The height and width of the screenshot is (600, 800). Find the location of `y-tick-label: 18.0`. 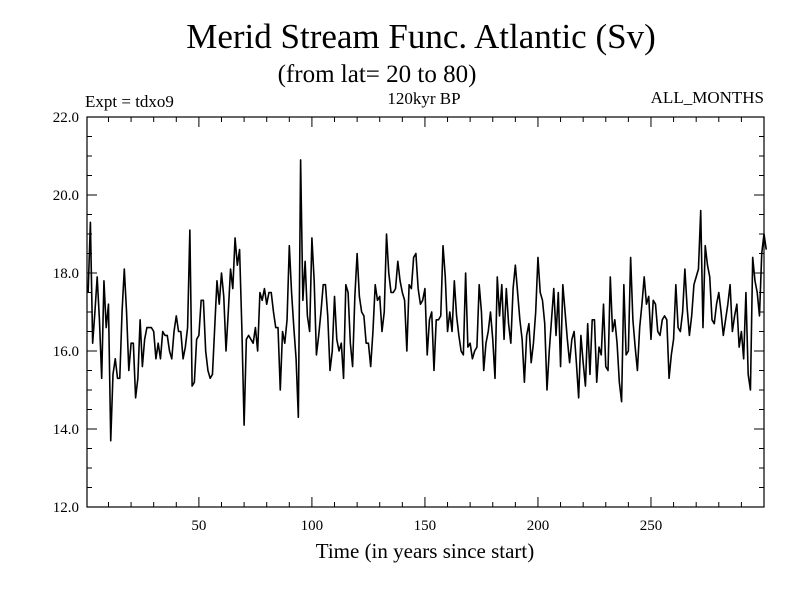

y-tick-label: 18.0 is located at coordinates (66, 274).